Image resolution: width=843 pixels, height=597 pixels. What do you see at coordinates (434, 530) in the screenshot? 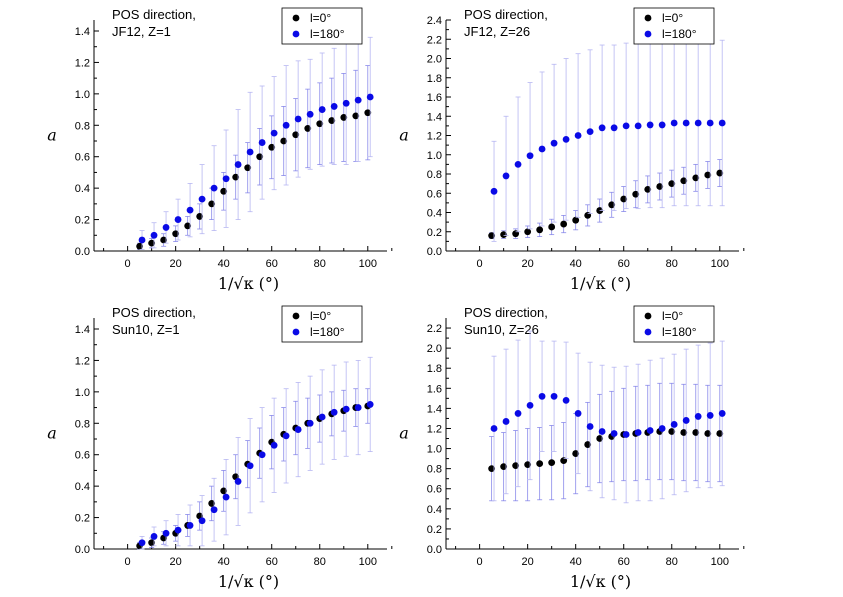
I see `y-tick-label: 0.2` at bounding box center [434, 530].